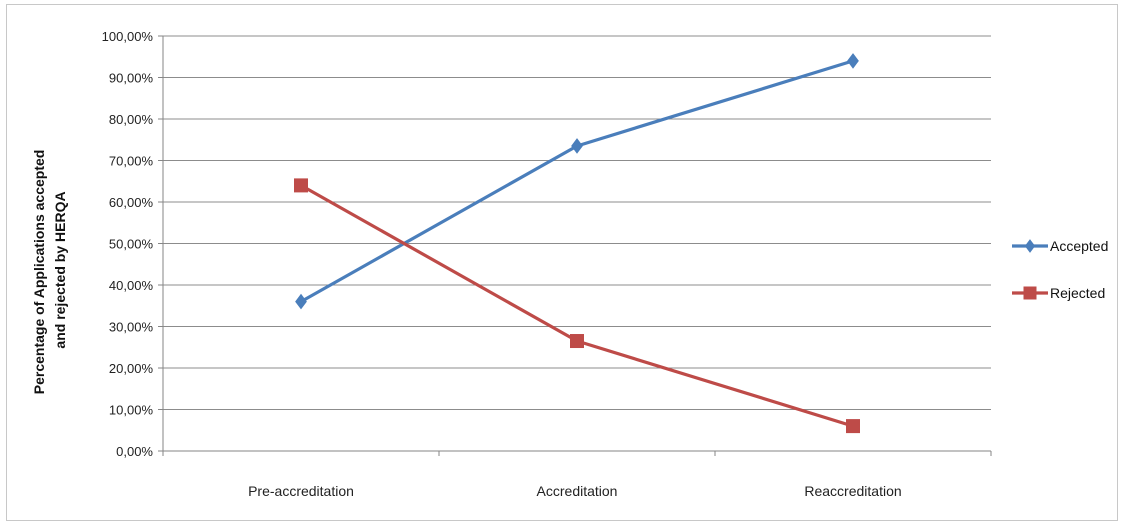 This screenshot has height=527, width=1125. Describe the element at coordinates (39, 272) in the screenshot. I see `y-axis-title-line-1: Percentage of Applications accepted` at that location.